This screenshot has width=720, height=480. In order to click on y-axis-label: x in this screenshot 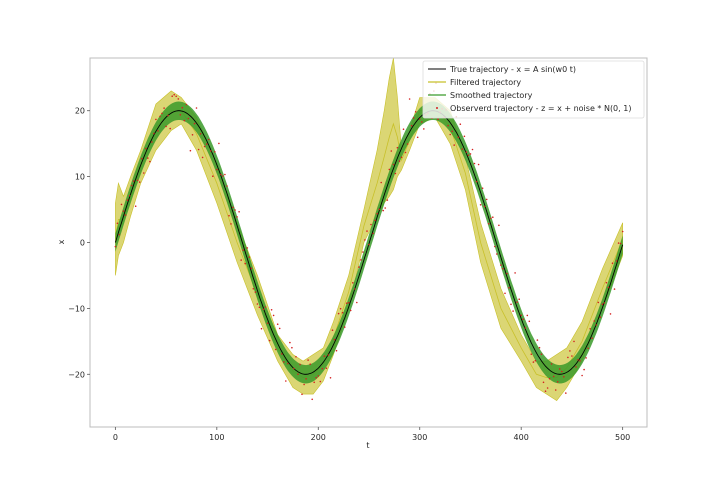, I will do `click(61, 241)`.